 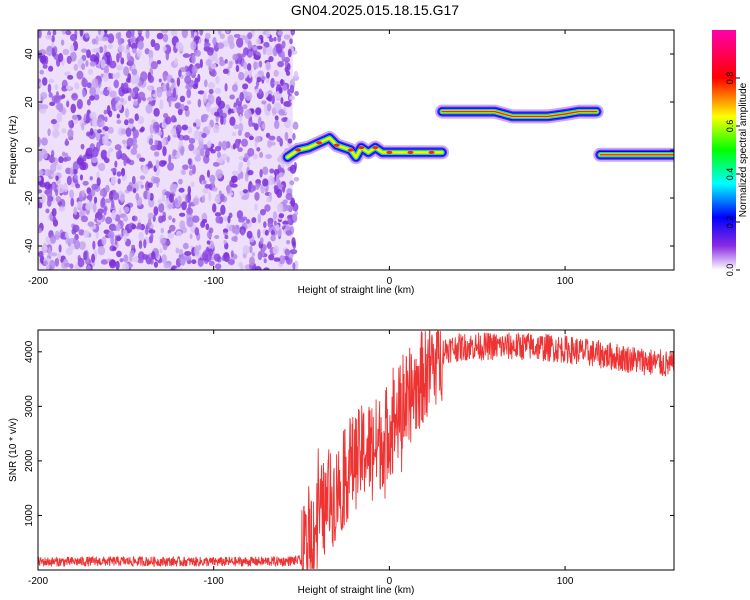 What do you see at coordinates (410, 152) in the screenshot?
I see `signal-peak` at bounding box center [410, 152].